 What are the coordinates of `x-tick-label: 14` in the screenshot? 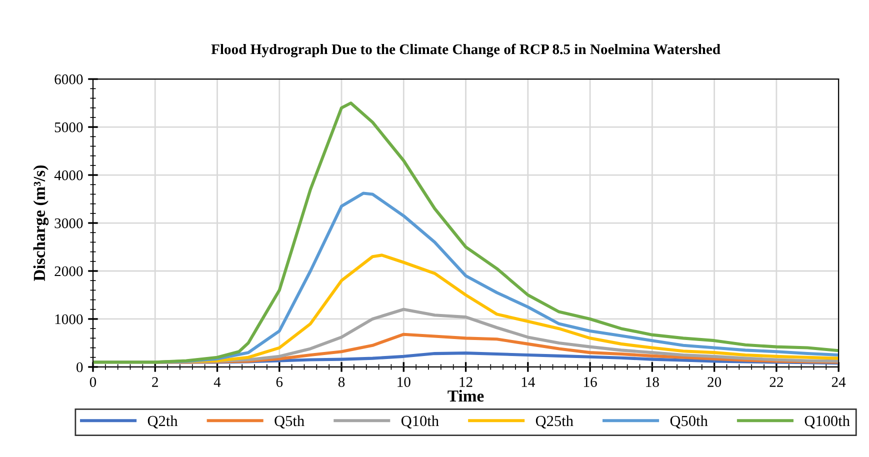 It's located at (528, 382).